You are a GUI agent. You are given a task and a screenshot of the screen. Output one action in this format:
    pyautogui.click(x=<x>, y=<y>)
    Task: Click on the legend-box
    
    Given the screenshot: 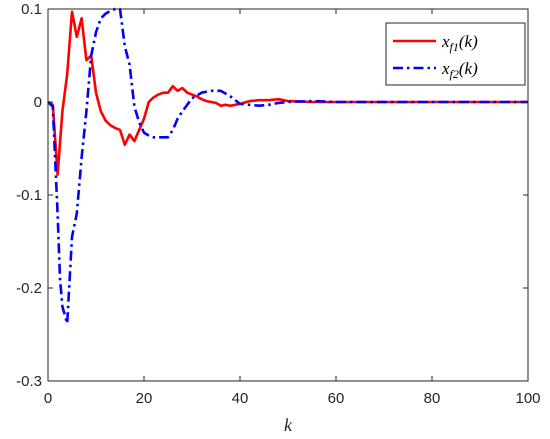 What is the action you would take?
    pyautogui.click(x=455, y=54)
    